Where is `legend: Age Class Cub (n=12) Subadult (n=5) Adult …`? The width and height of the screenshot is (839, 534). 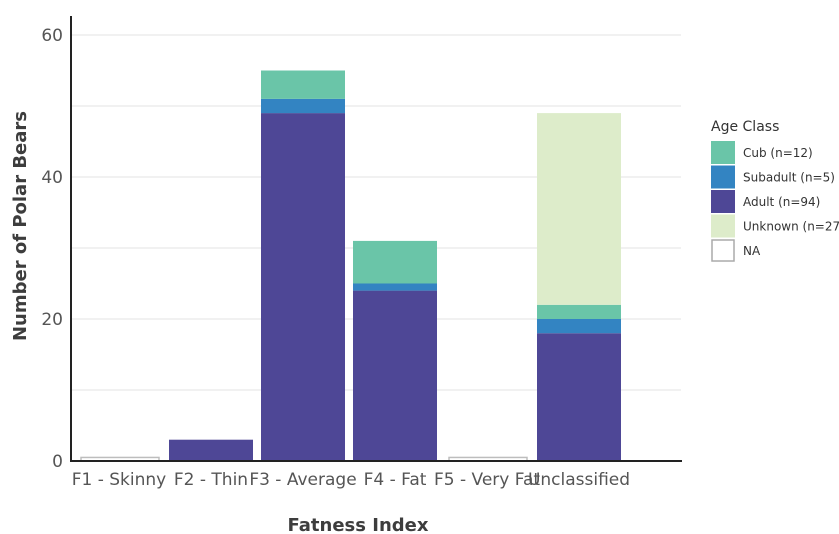 legend: Age Class Cub (n=12) Subadult (n=5) Adult … is located at coordinates (775, 190).